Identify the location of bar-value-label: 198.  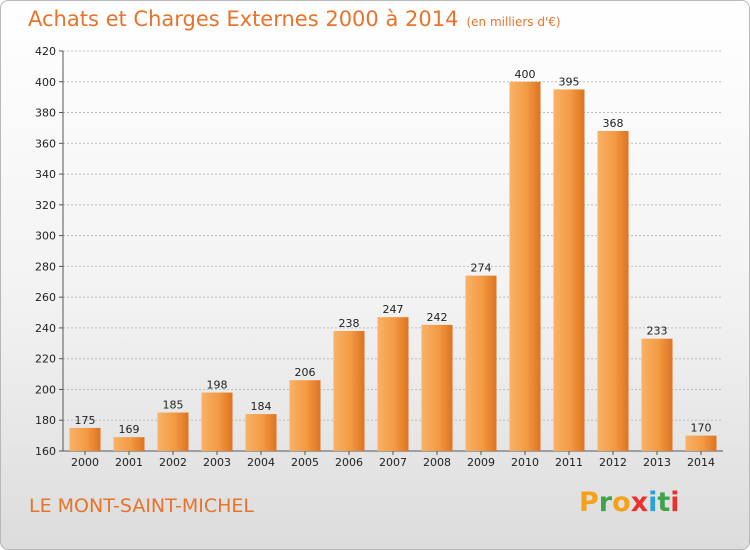
(217, 385).